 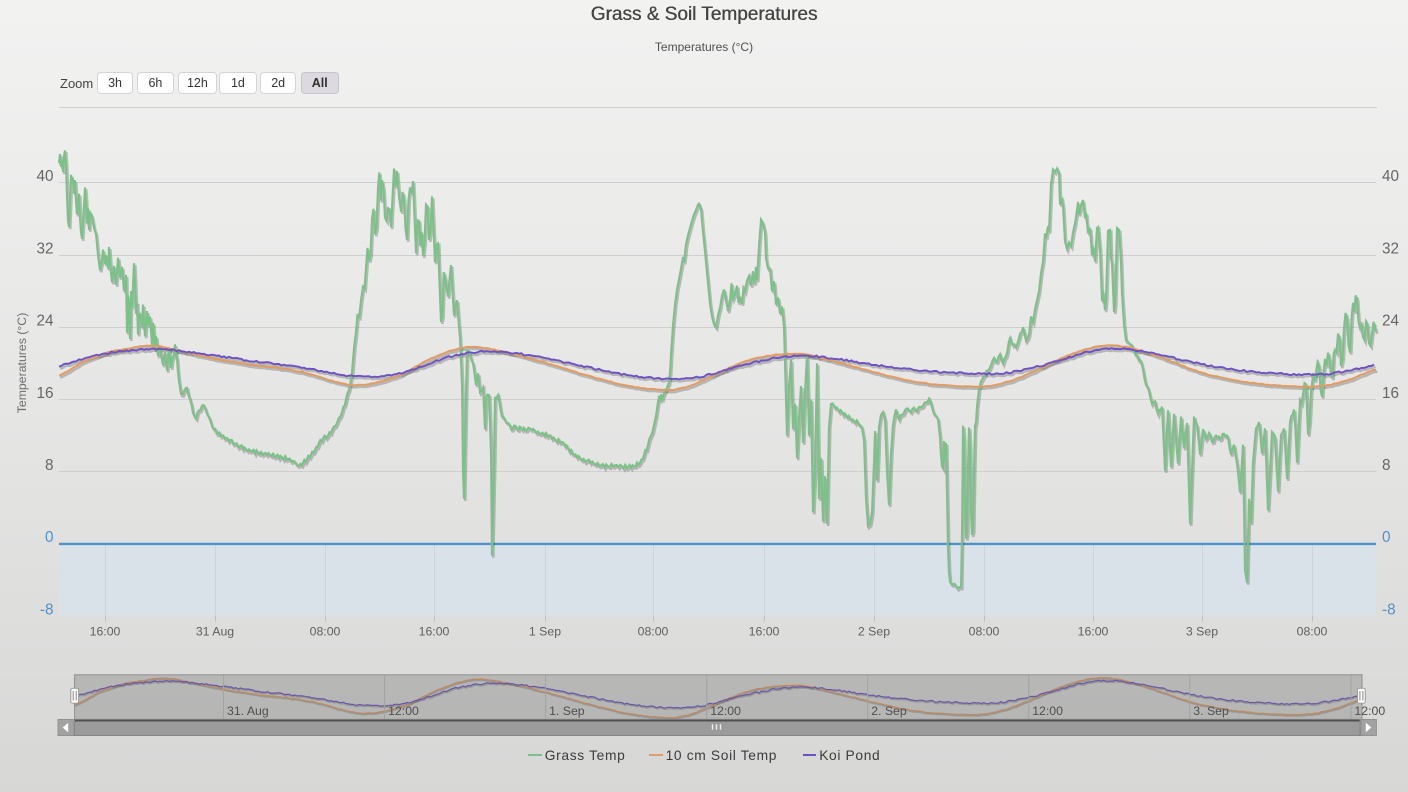 I want to click on svg-text: 3. Sep, so click(x=1211, y=711).